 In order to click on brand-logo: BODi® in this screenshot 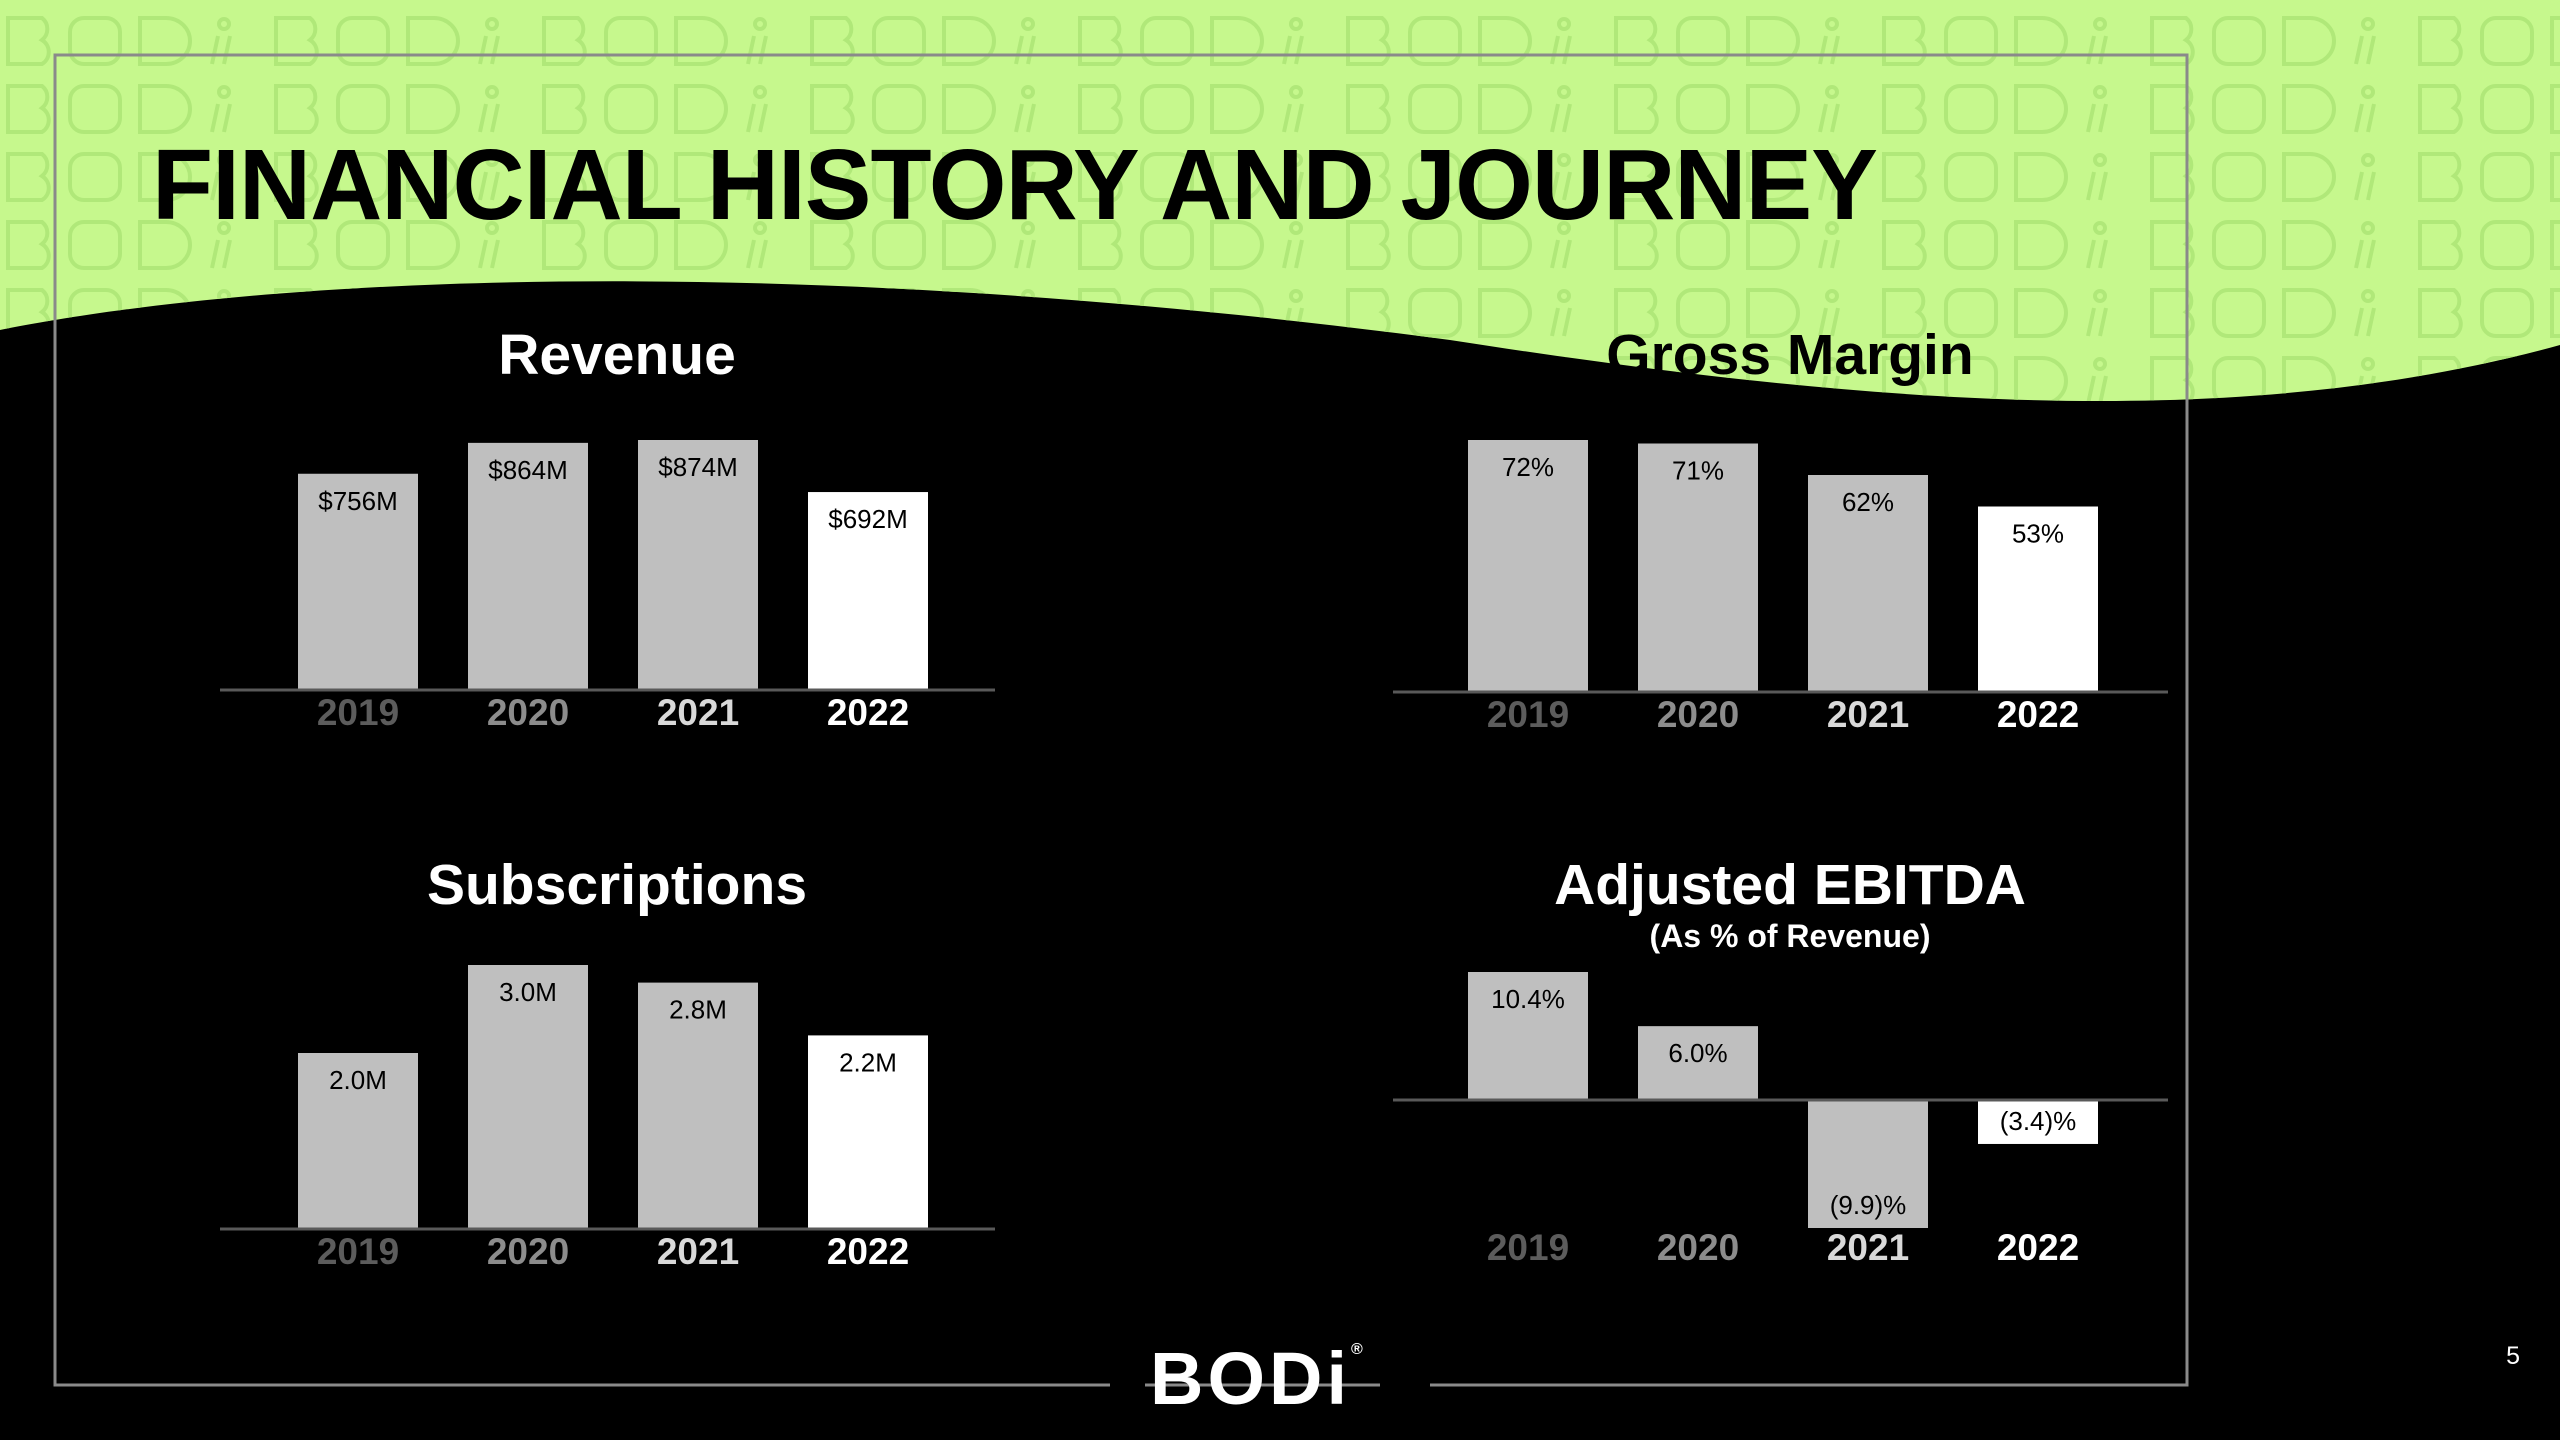, I will do `click(1256, 1378)`.